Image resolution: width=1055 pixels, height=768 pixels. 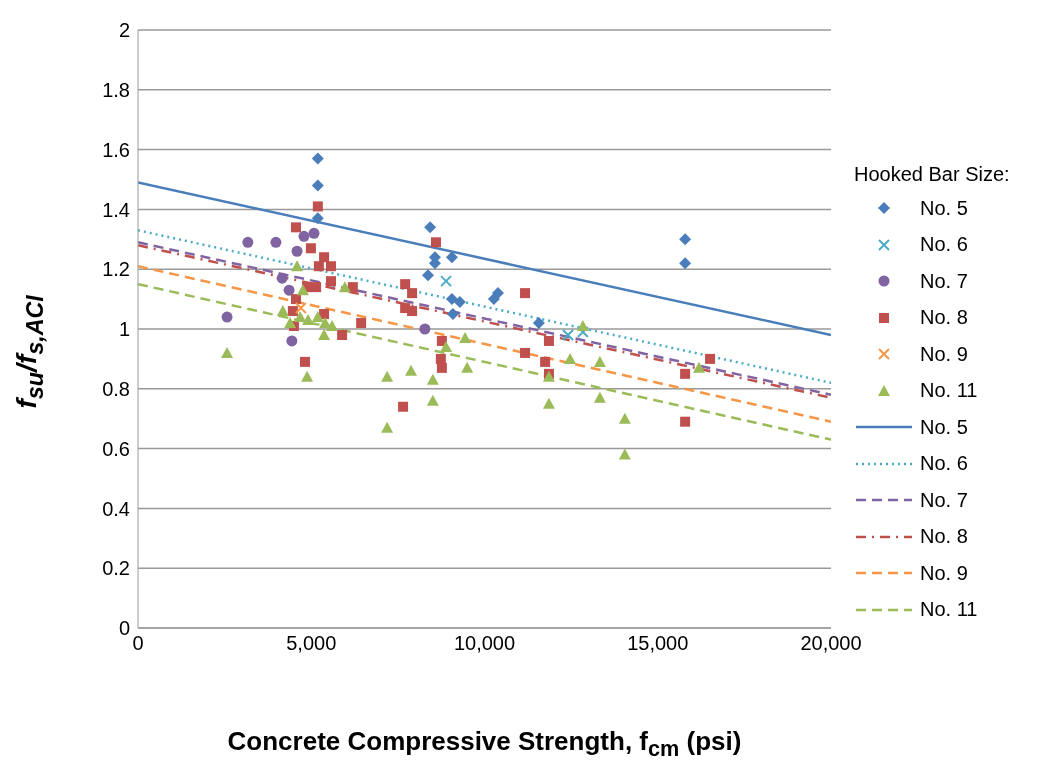 I want to click on y-tick-label: 1.2, so click(x=116, y=269).